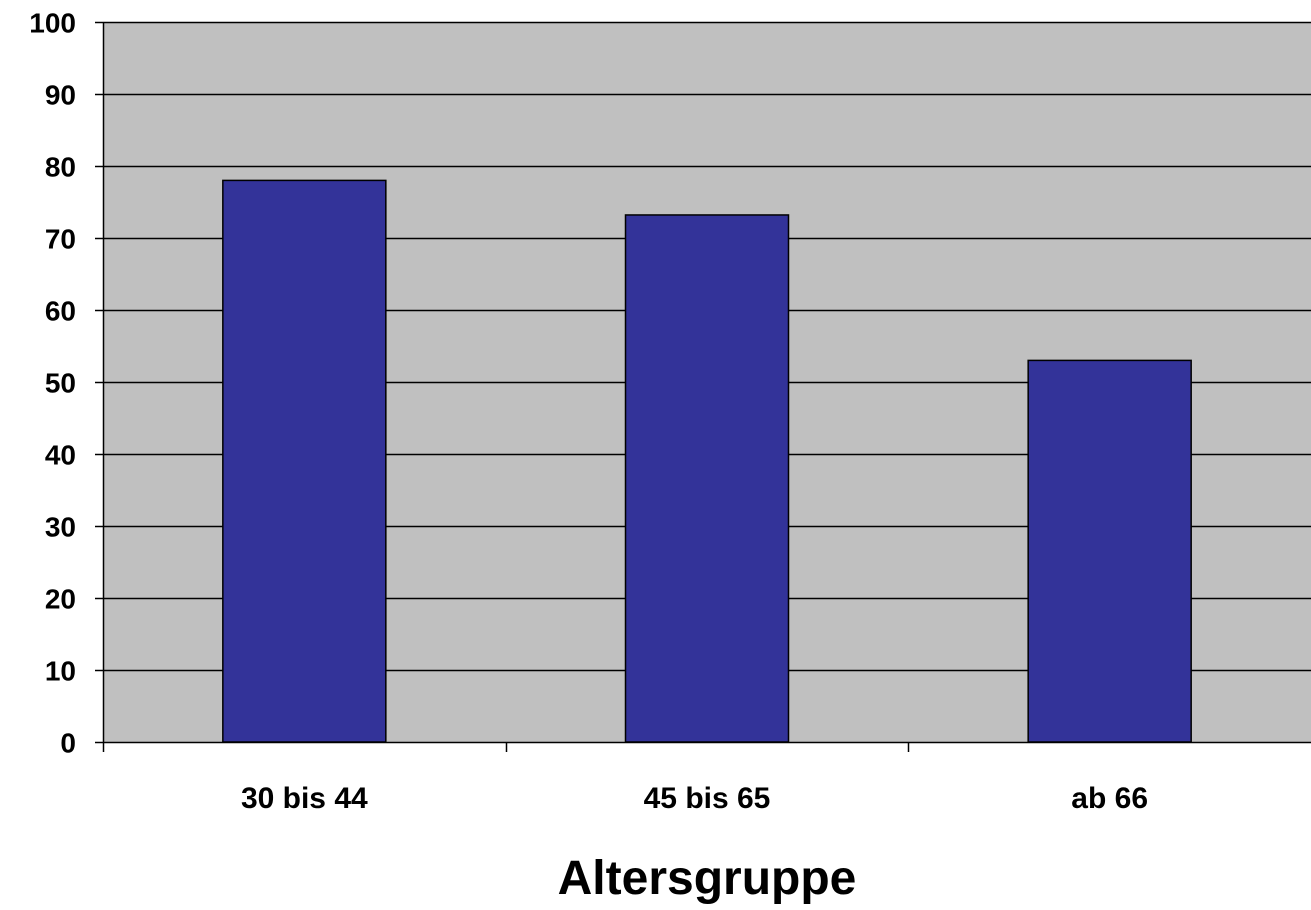  I want to click on y-tick-labels: 0 10 20 30 40 50 60 70 80 90 100, so click(52, 383).